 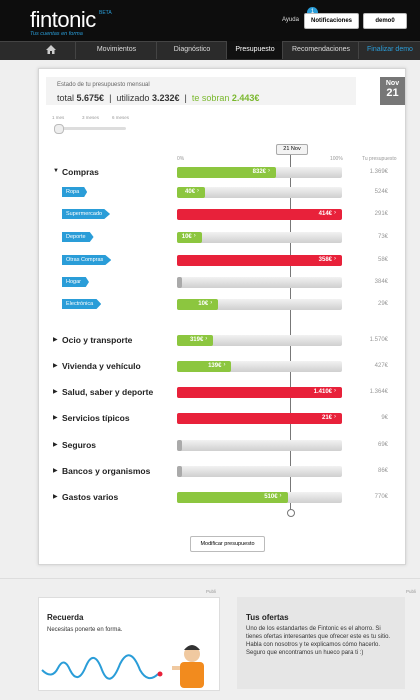 I want to click on expand-arrow: ▼, so click(x=56, y=171).